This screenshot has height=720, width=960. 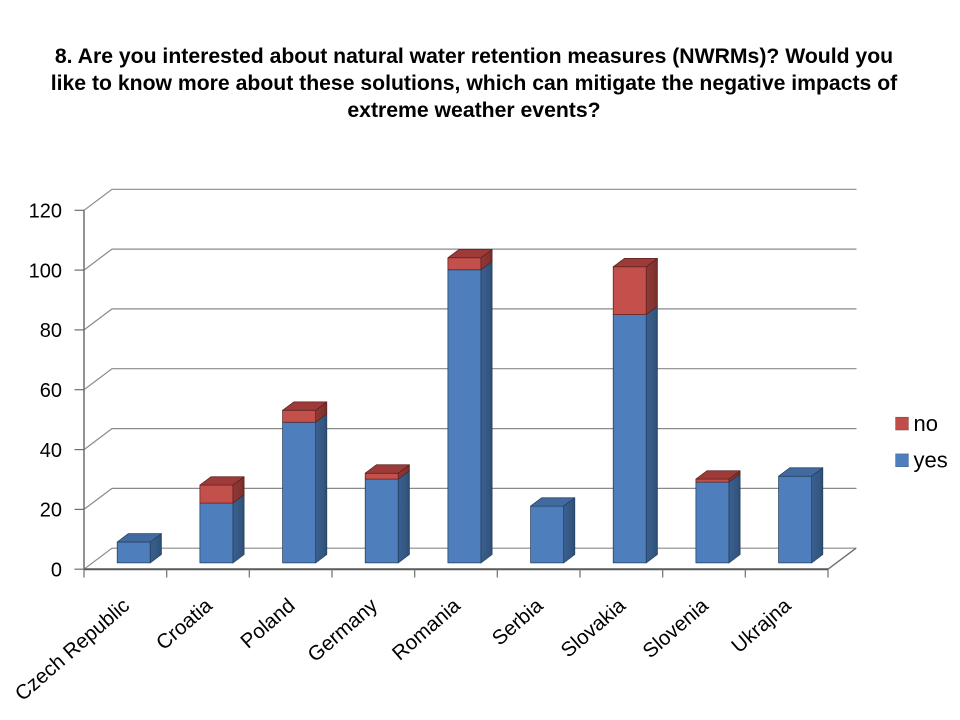 What do you see at coordinates (45, 271) in the screenshot?
I see `svg-text: 100` at bounding box center [45, 271].